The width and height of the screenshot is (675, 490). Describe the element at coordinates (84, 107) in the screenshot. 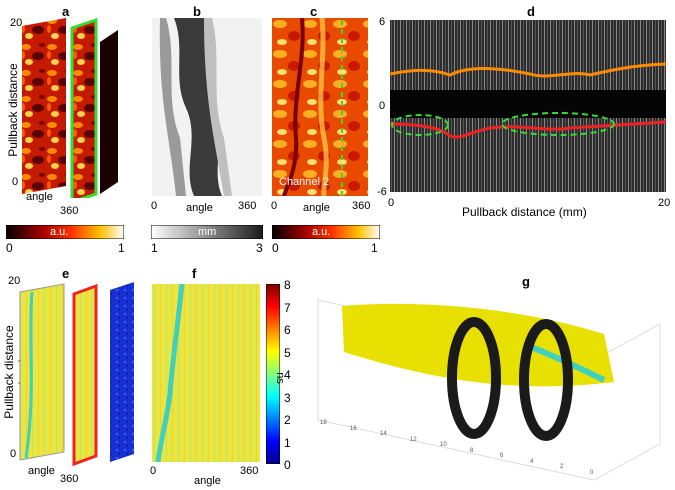

I see `panel-a-mid-frame` at that location.